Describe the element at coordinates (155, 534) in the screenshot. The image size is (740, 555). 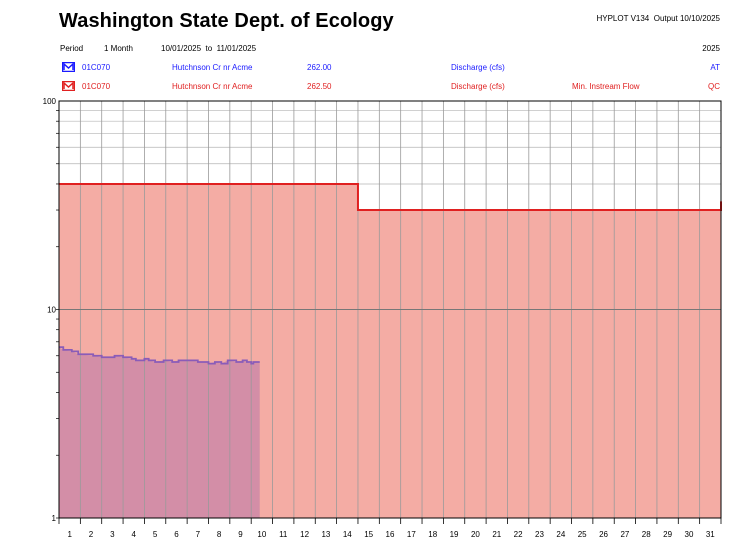
I see `x-tick-label: 5` at that location.